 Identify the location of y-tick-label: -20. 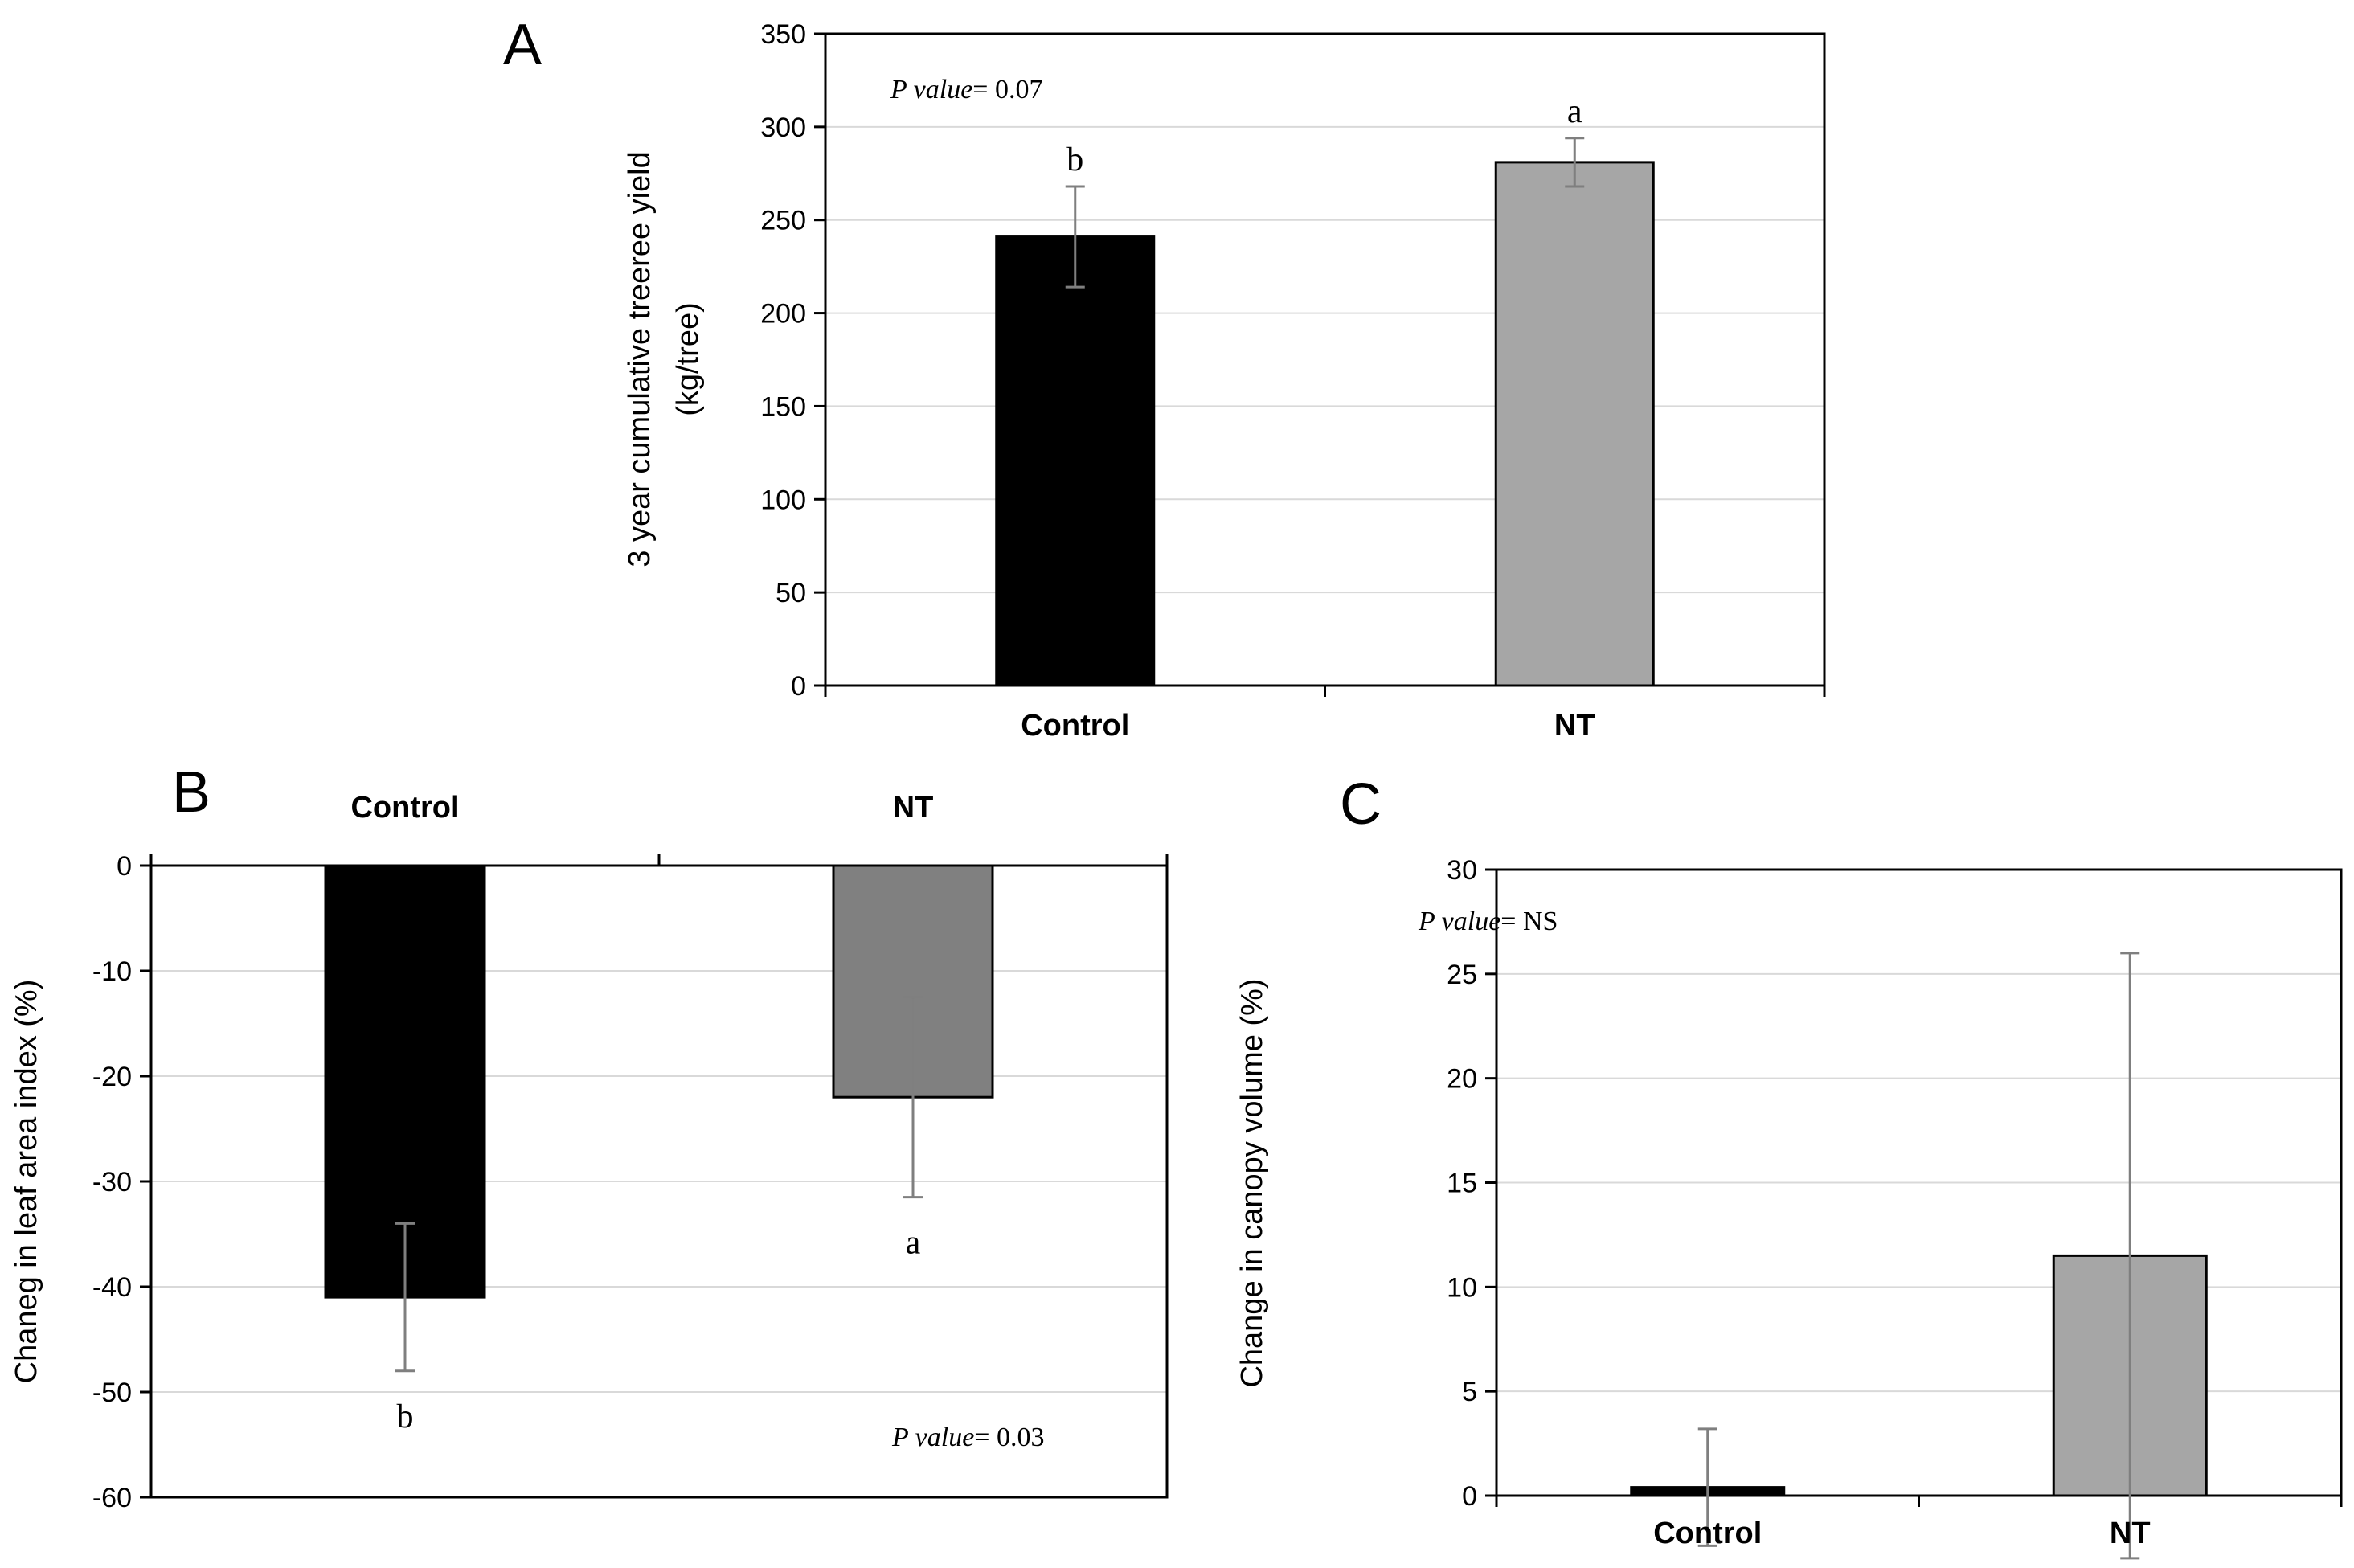
(112, 1077).